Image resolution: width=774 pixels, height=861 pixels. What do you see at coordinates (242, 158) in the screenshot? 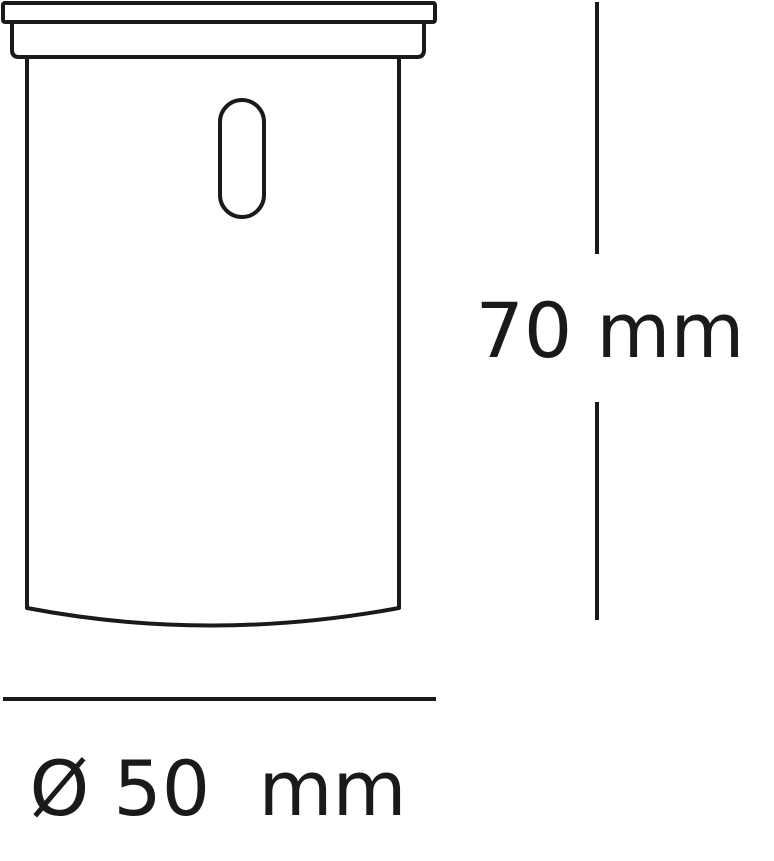
I see `slot-window` at bounding box center [242, 158].